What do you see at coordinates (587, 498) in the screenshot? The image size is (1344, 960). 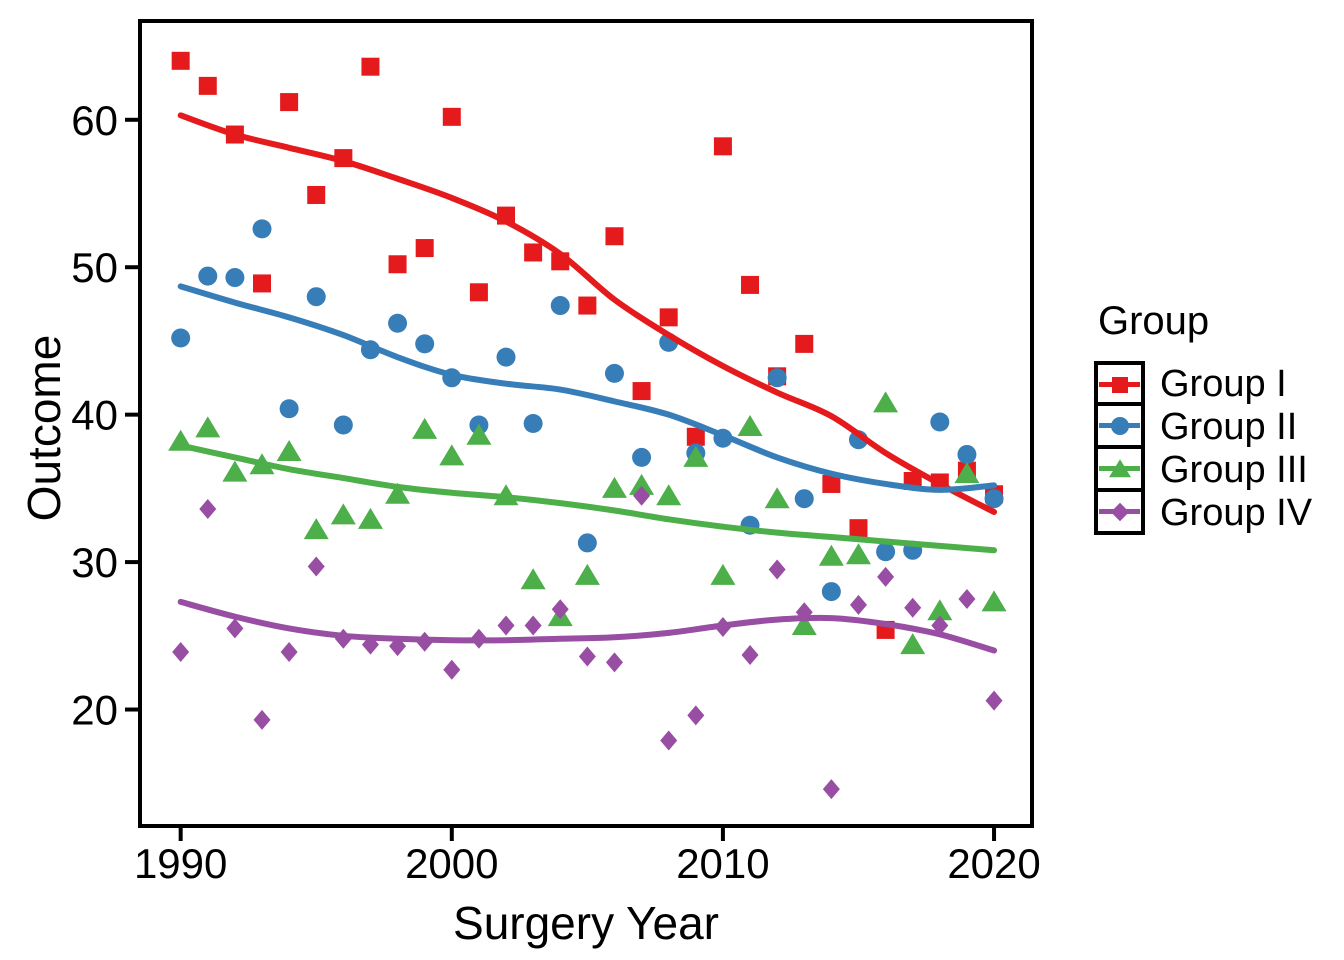 I see `trend-line-group-iii` at bounding box center [587, 498].